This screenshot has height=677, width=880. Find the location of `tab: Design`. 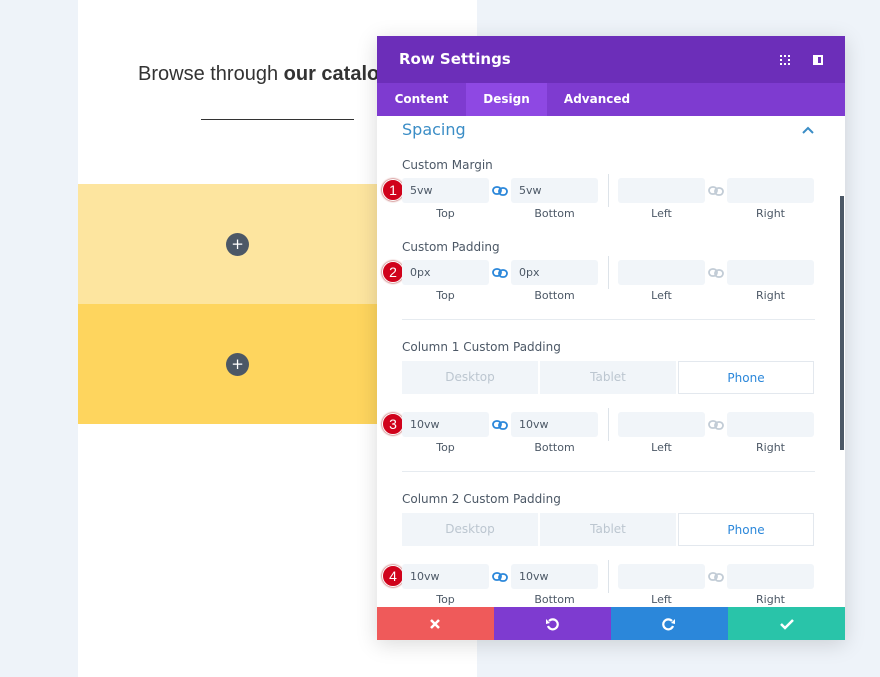

tab: Design is located at coordinates (506, 99).